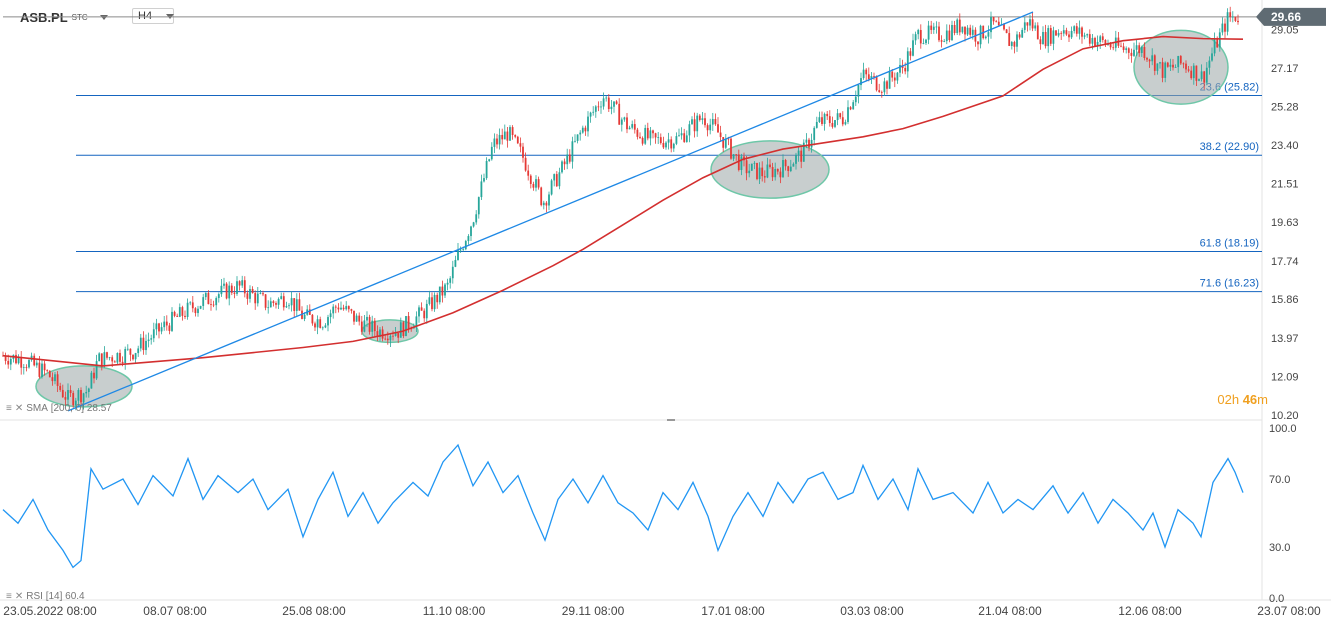 This screenshot has width=1331, height=629. I want to click on countdown-h-unit: h, so click(1235, 399).